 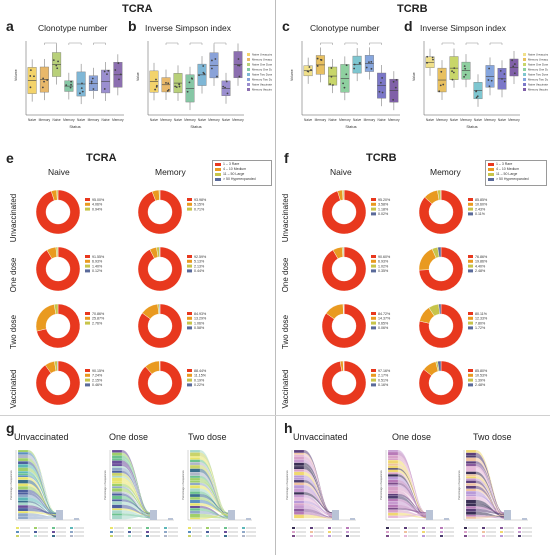 I want to click on donut-pct-label: 0.65%, so click(x=383, y=323).